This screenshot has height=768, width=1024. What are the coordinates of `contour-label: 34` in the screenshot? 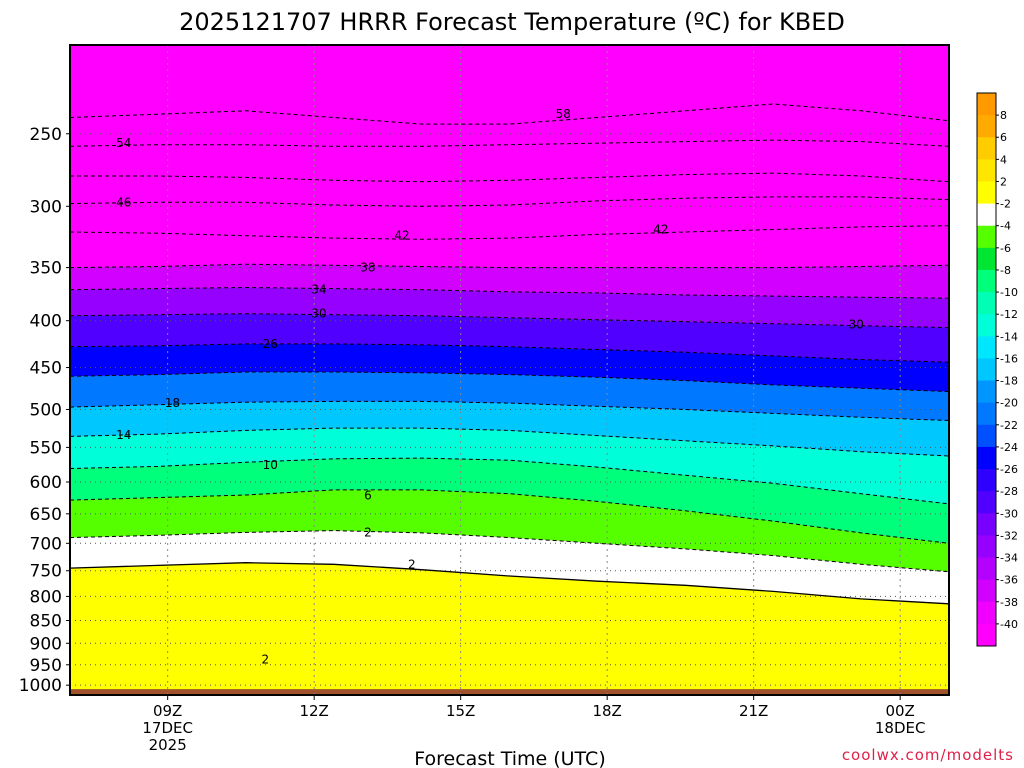 It's located at (318, 290).